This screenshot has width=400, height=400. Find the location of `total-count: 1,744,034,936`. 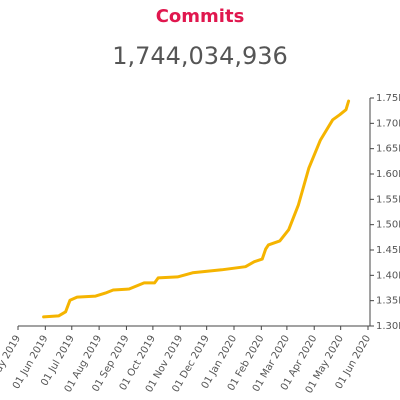

total-count: 1,744,034,936 is located at coordinates (200, 56).